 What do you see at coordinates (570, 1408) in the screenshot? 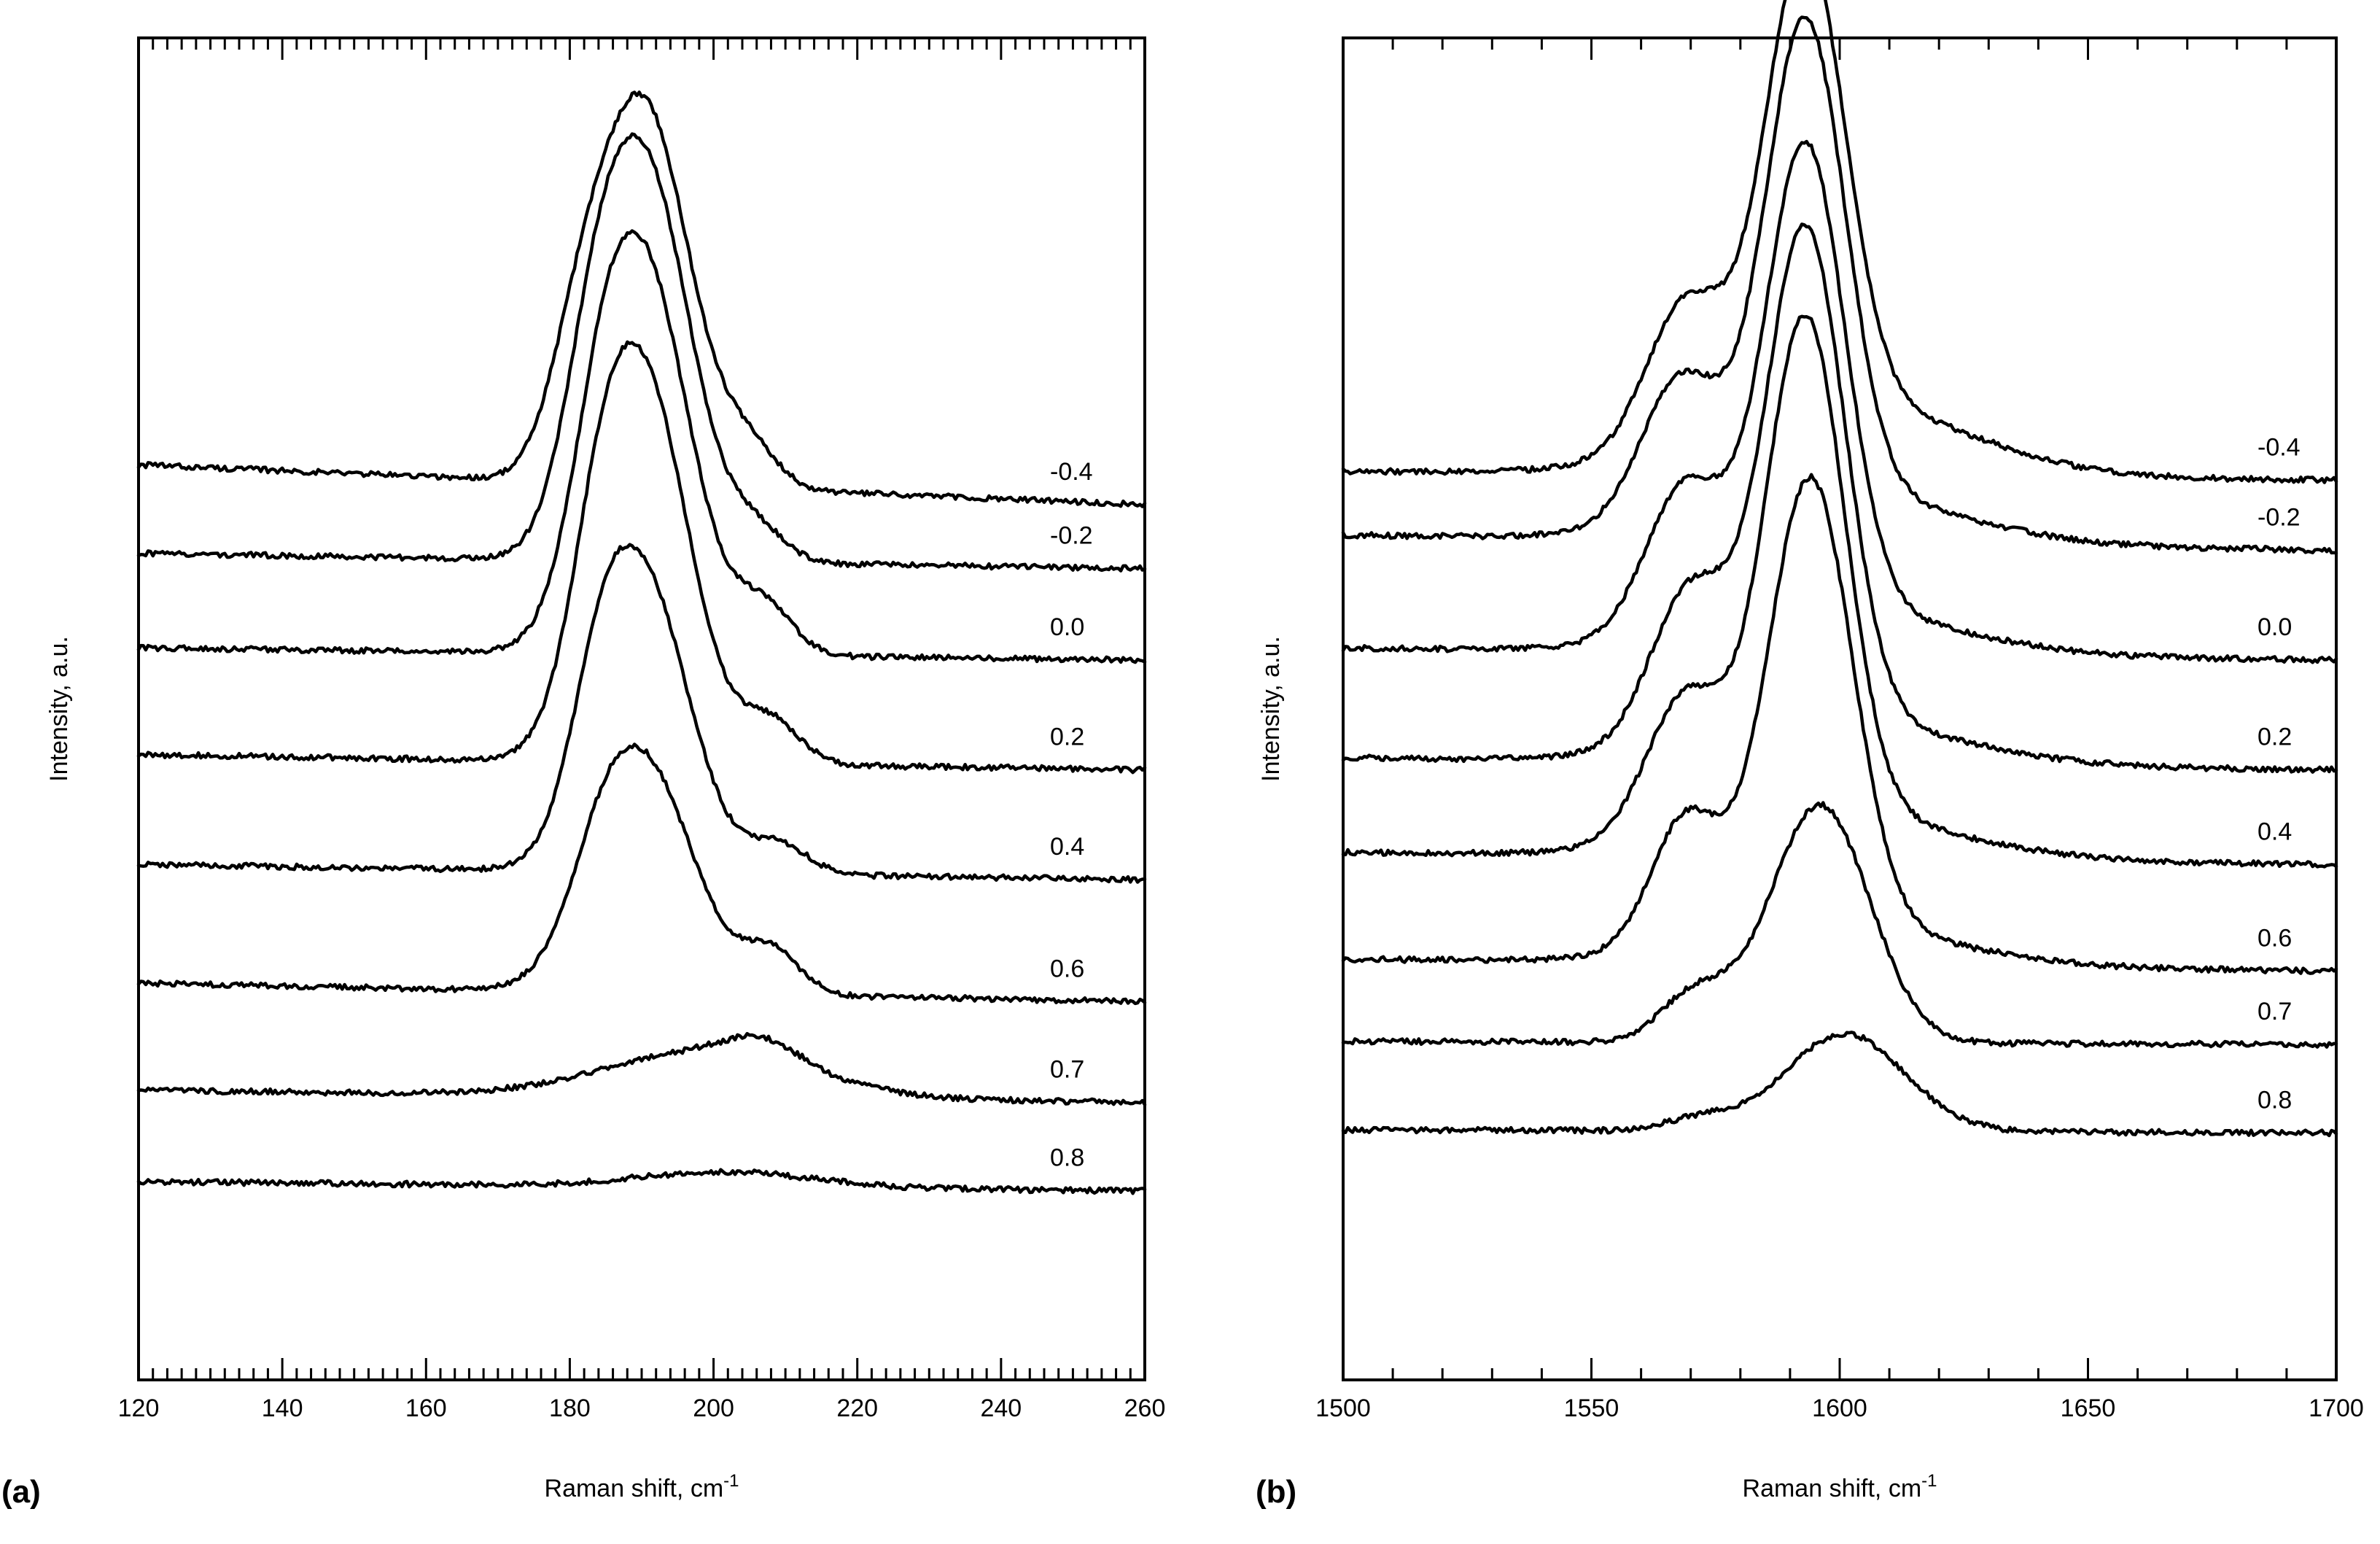
I see `x-tick-label: 180` at bounding box center [570, 1408].